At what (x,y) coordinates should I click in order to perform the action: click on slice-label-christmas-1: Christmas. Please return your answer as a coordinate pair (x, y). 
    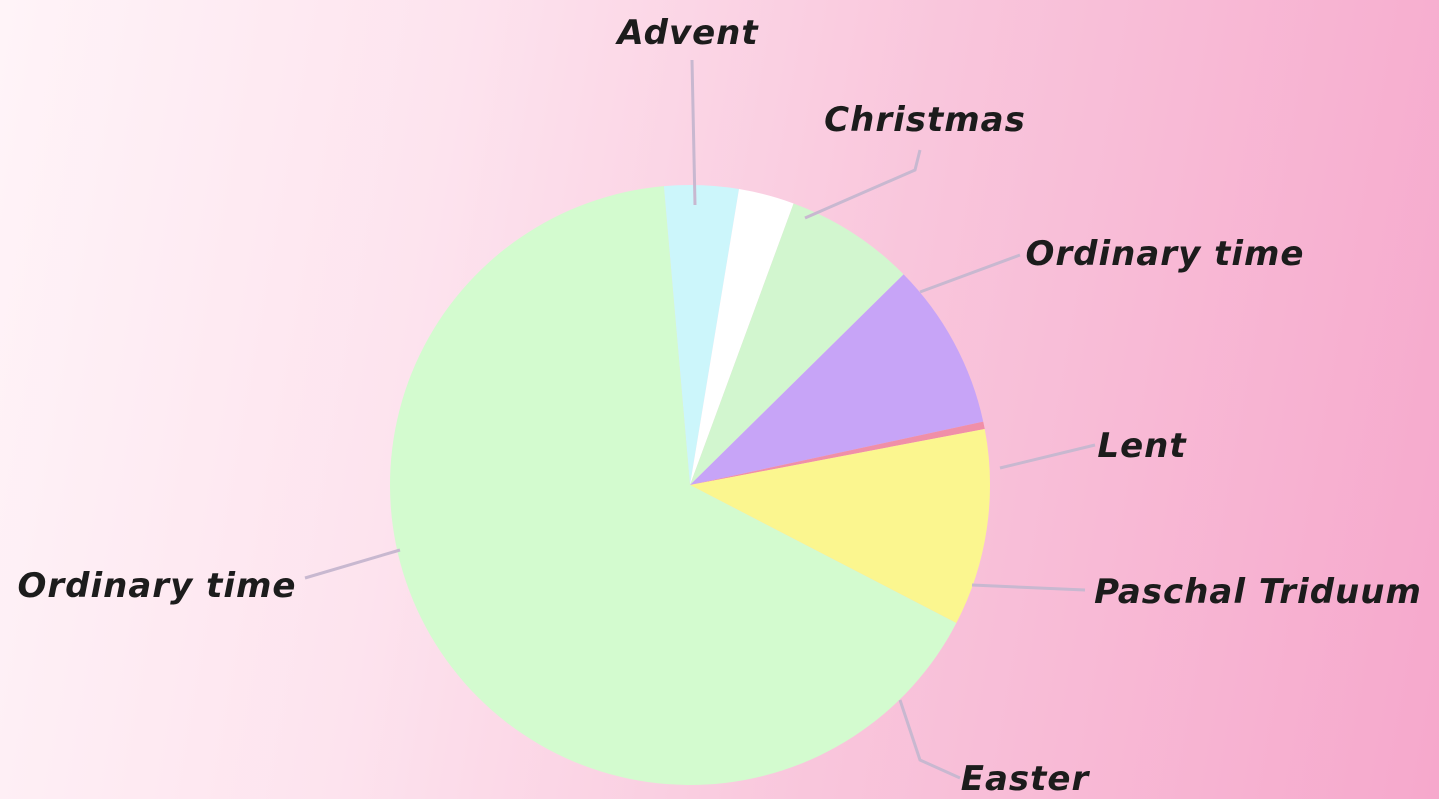
    Looking at the image, I should click on (925, 120).